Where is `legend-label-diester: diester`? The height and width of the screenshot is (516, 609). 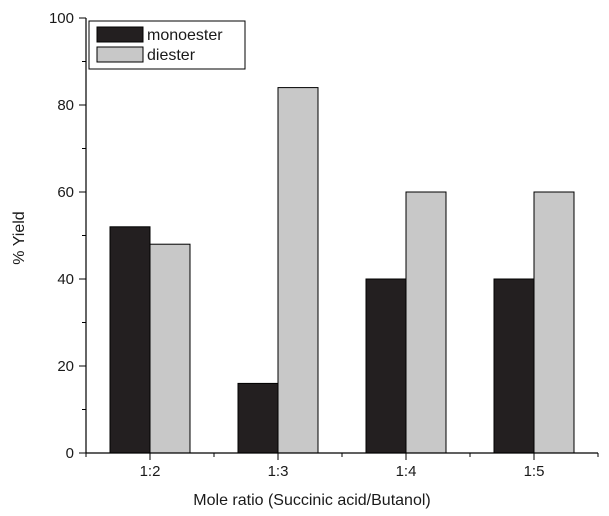
legend-label-diester: diester is located at coordinates (171, 55).